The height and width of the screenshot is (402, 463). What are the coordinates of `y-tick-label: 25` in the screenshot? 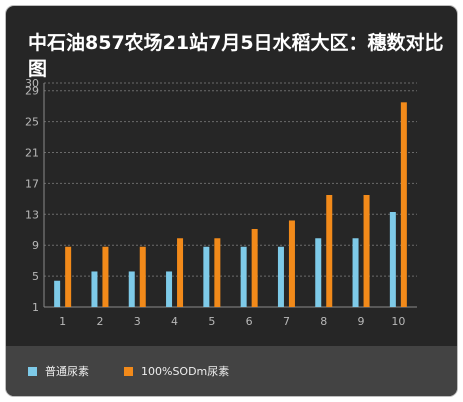 It's located at (32, 122).